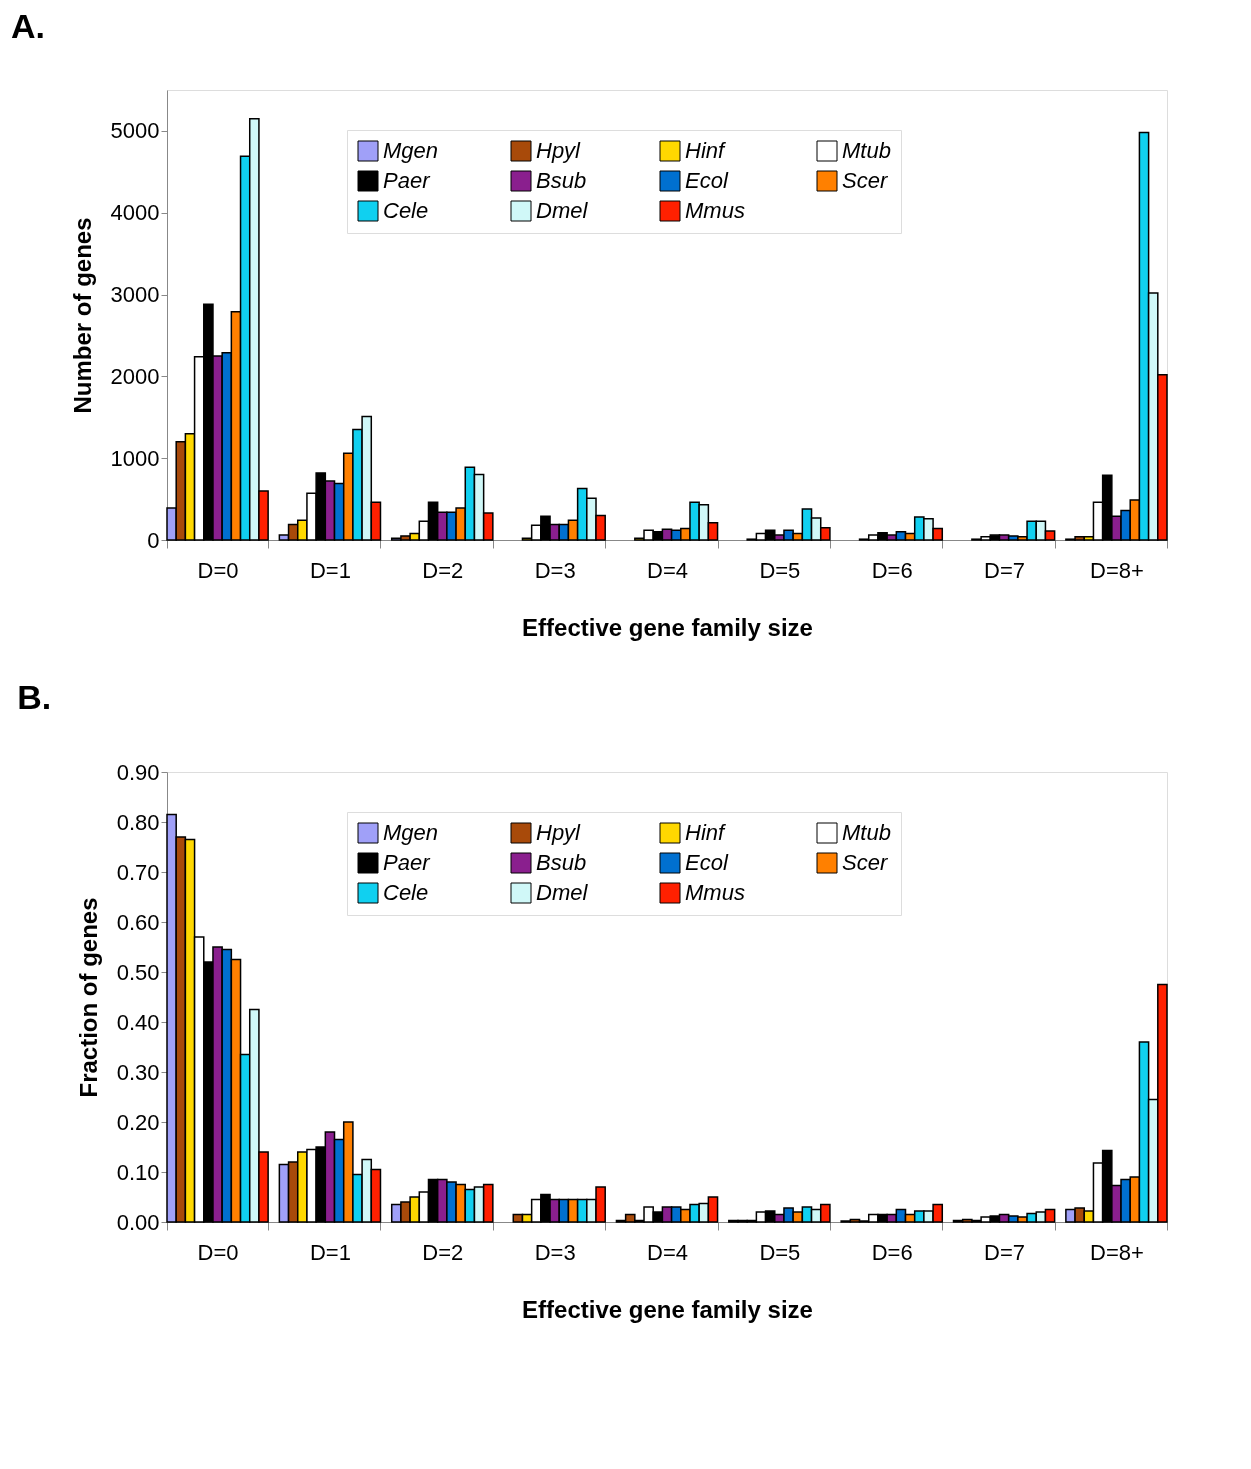 The image size is (1251, 1469). I want to click on chart-title: A., so click(28, 26).